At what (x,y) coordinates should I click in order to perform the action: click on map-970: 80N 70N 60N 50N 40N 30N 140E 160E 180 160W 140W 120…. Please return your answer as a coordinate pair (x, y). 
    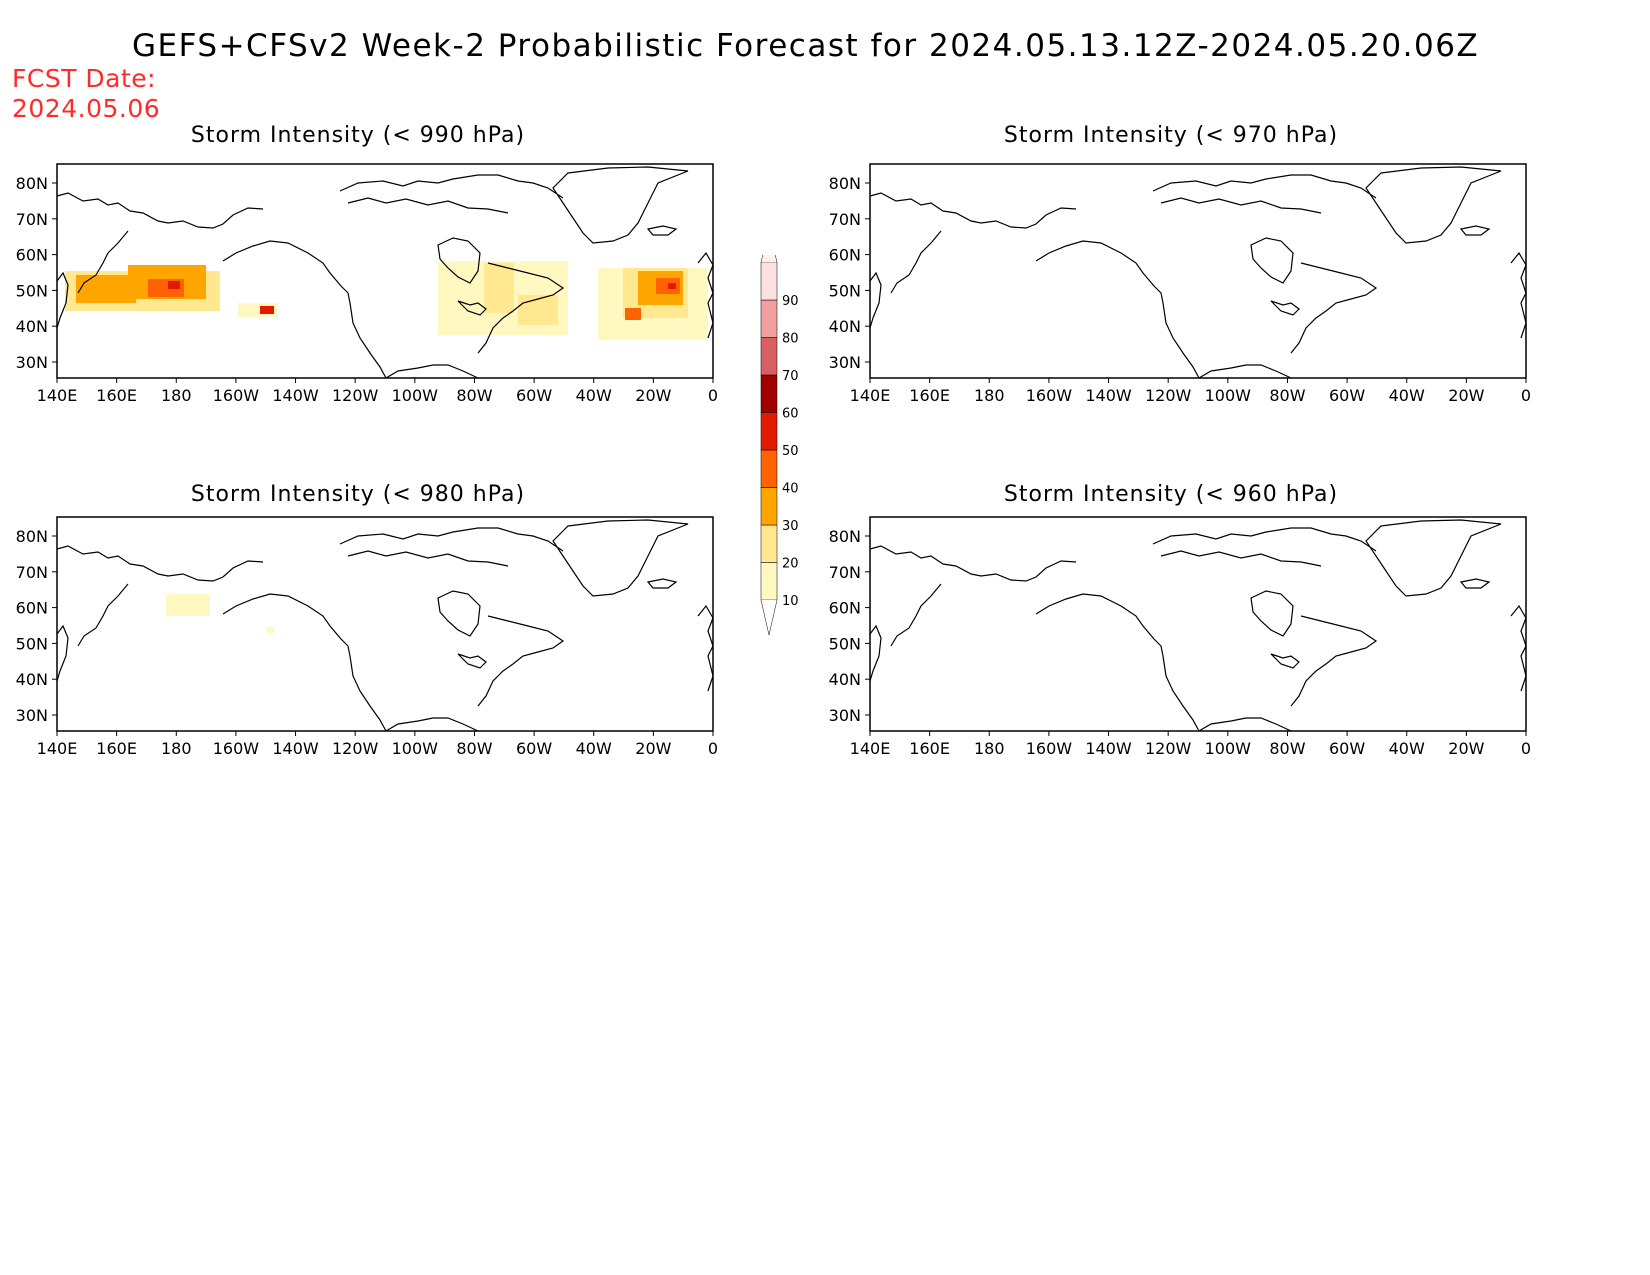
    Looking at the image, I should click on (1180, 284).